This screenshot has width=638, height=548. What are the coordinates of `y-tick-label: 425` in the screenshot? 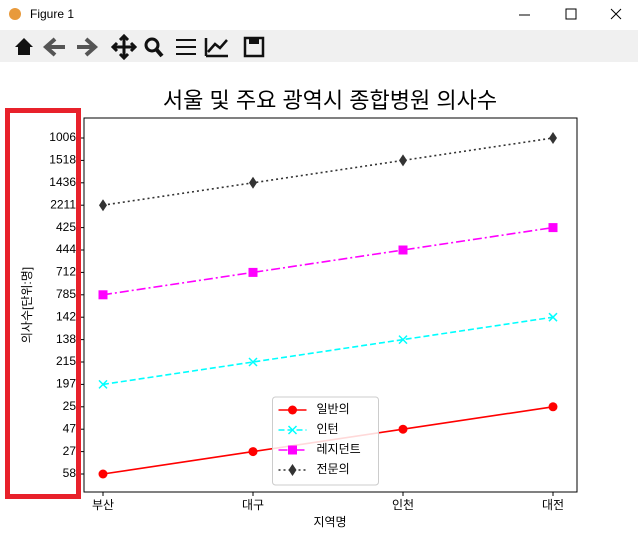 It's located at (66, 227).